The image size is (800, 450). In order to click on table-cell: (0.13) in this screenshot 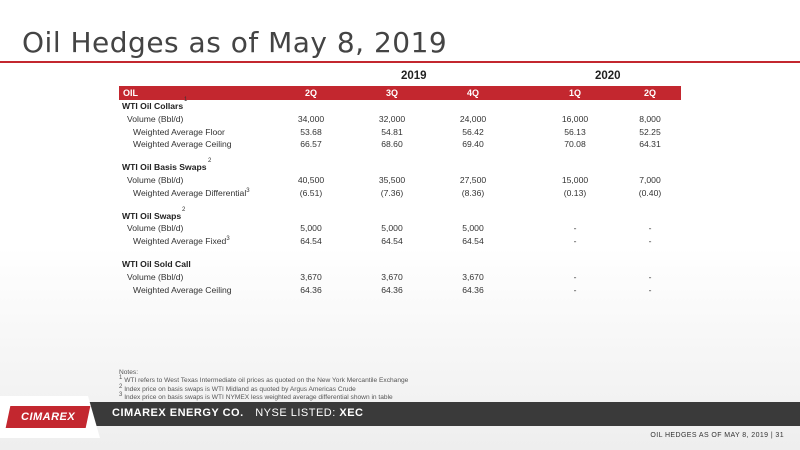, I will do `click(575, 192)`.